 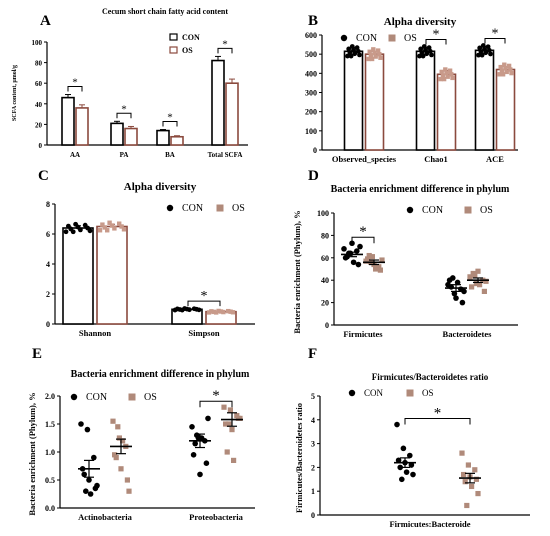 I want to click on y-tick-label: 1.0, so click(x=50, y=452).